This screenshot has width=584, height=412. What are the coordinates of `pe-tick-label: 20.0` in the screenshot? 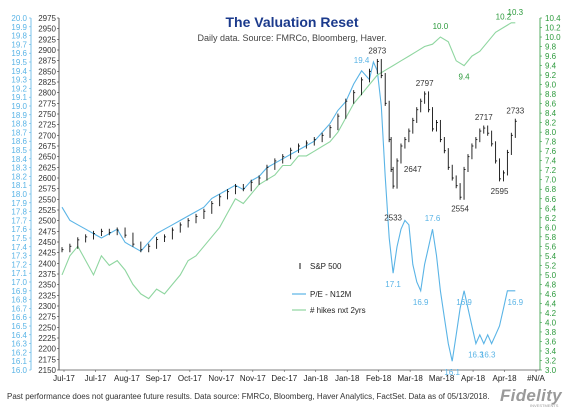 It's located at (19, 18).